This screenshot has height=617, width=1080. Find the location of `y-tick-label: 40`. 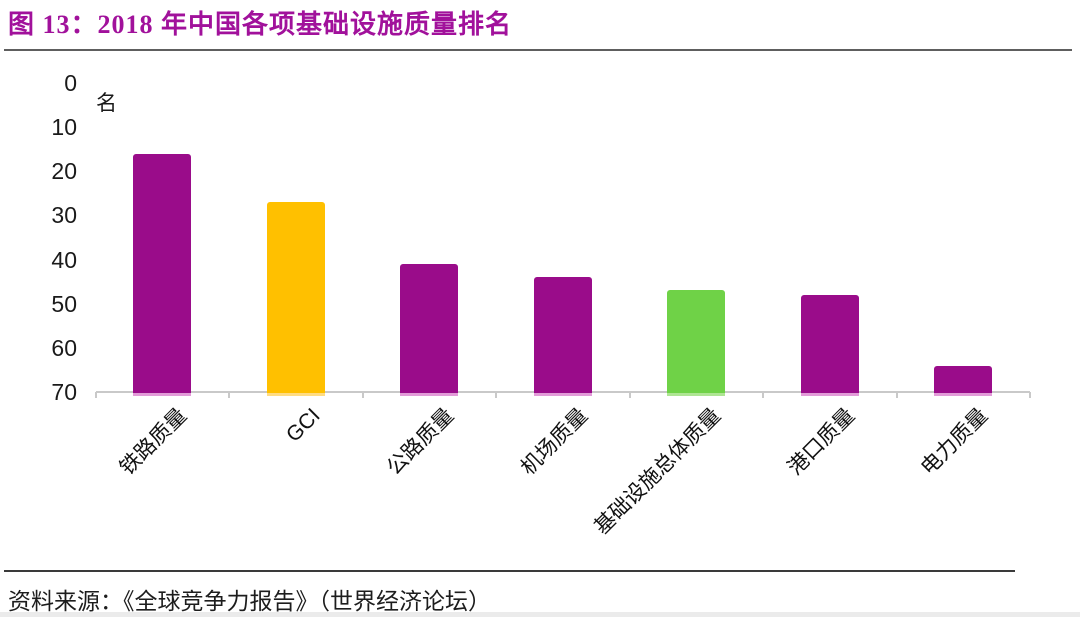

y-tick-label: 40 is located at coordinates (64, 259).